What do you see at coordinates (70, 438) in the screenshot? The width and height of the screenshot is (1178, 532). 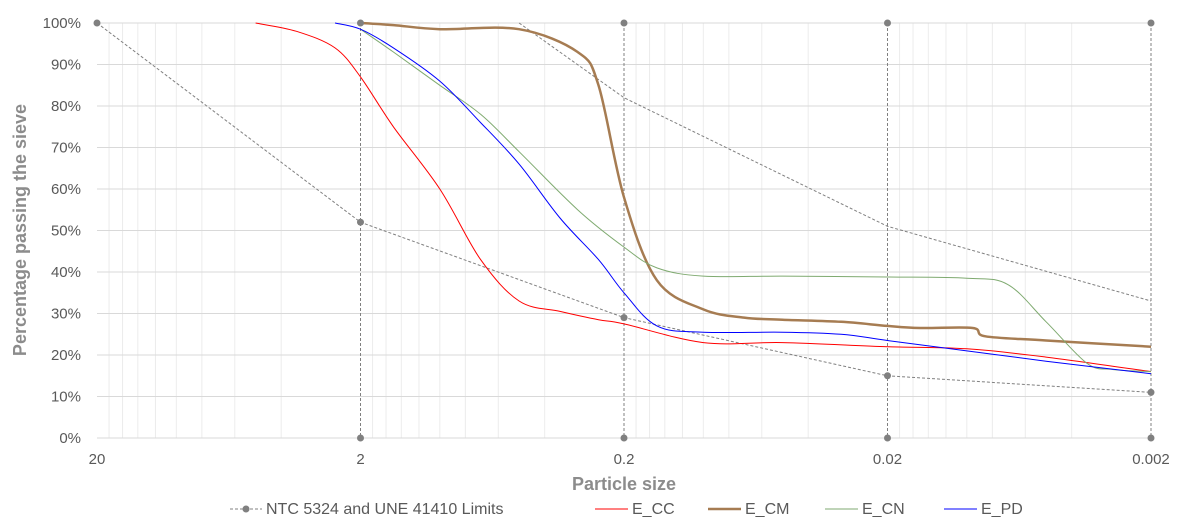 I see `y-tick-label: 0%` at bounding box center [70, 438].